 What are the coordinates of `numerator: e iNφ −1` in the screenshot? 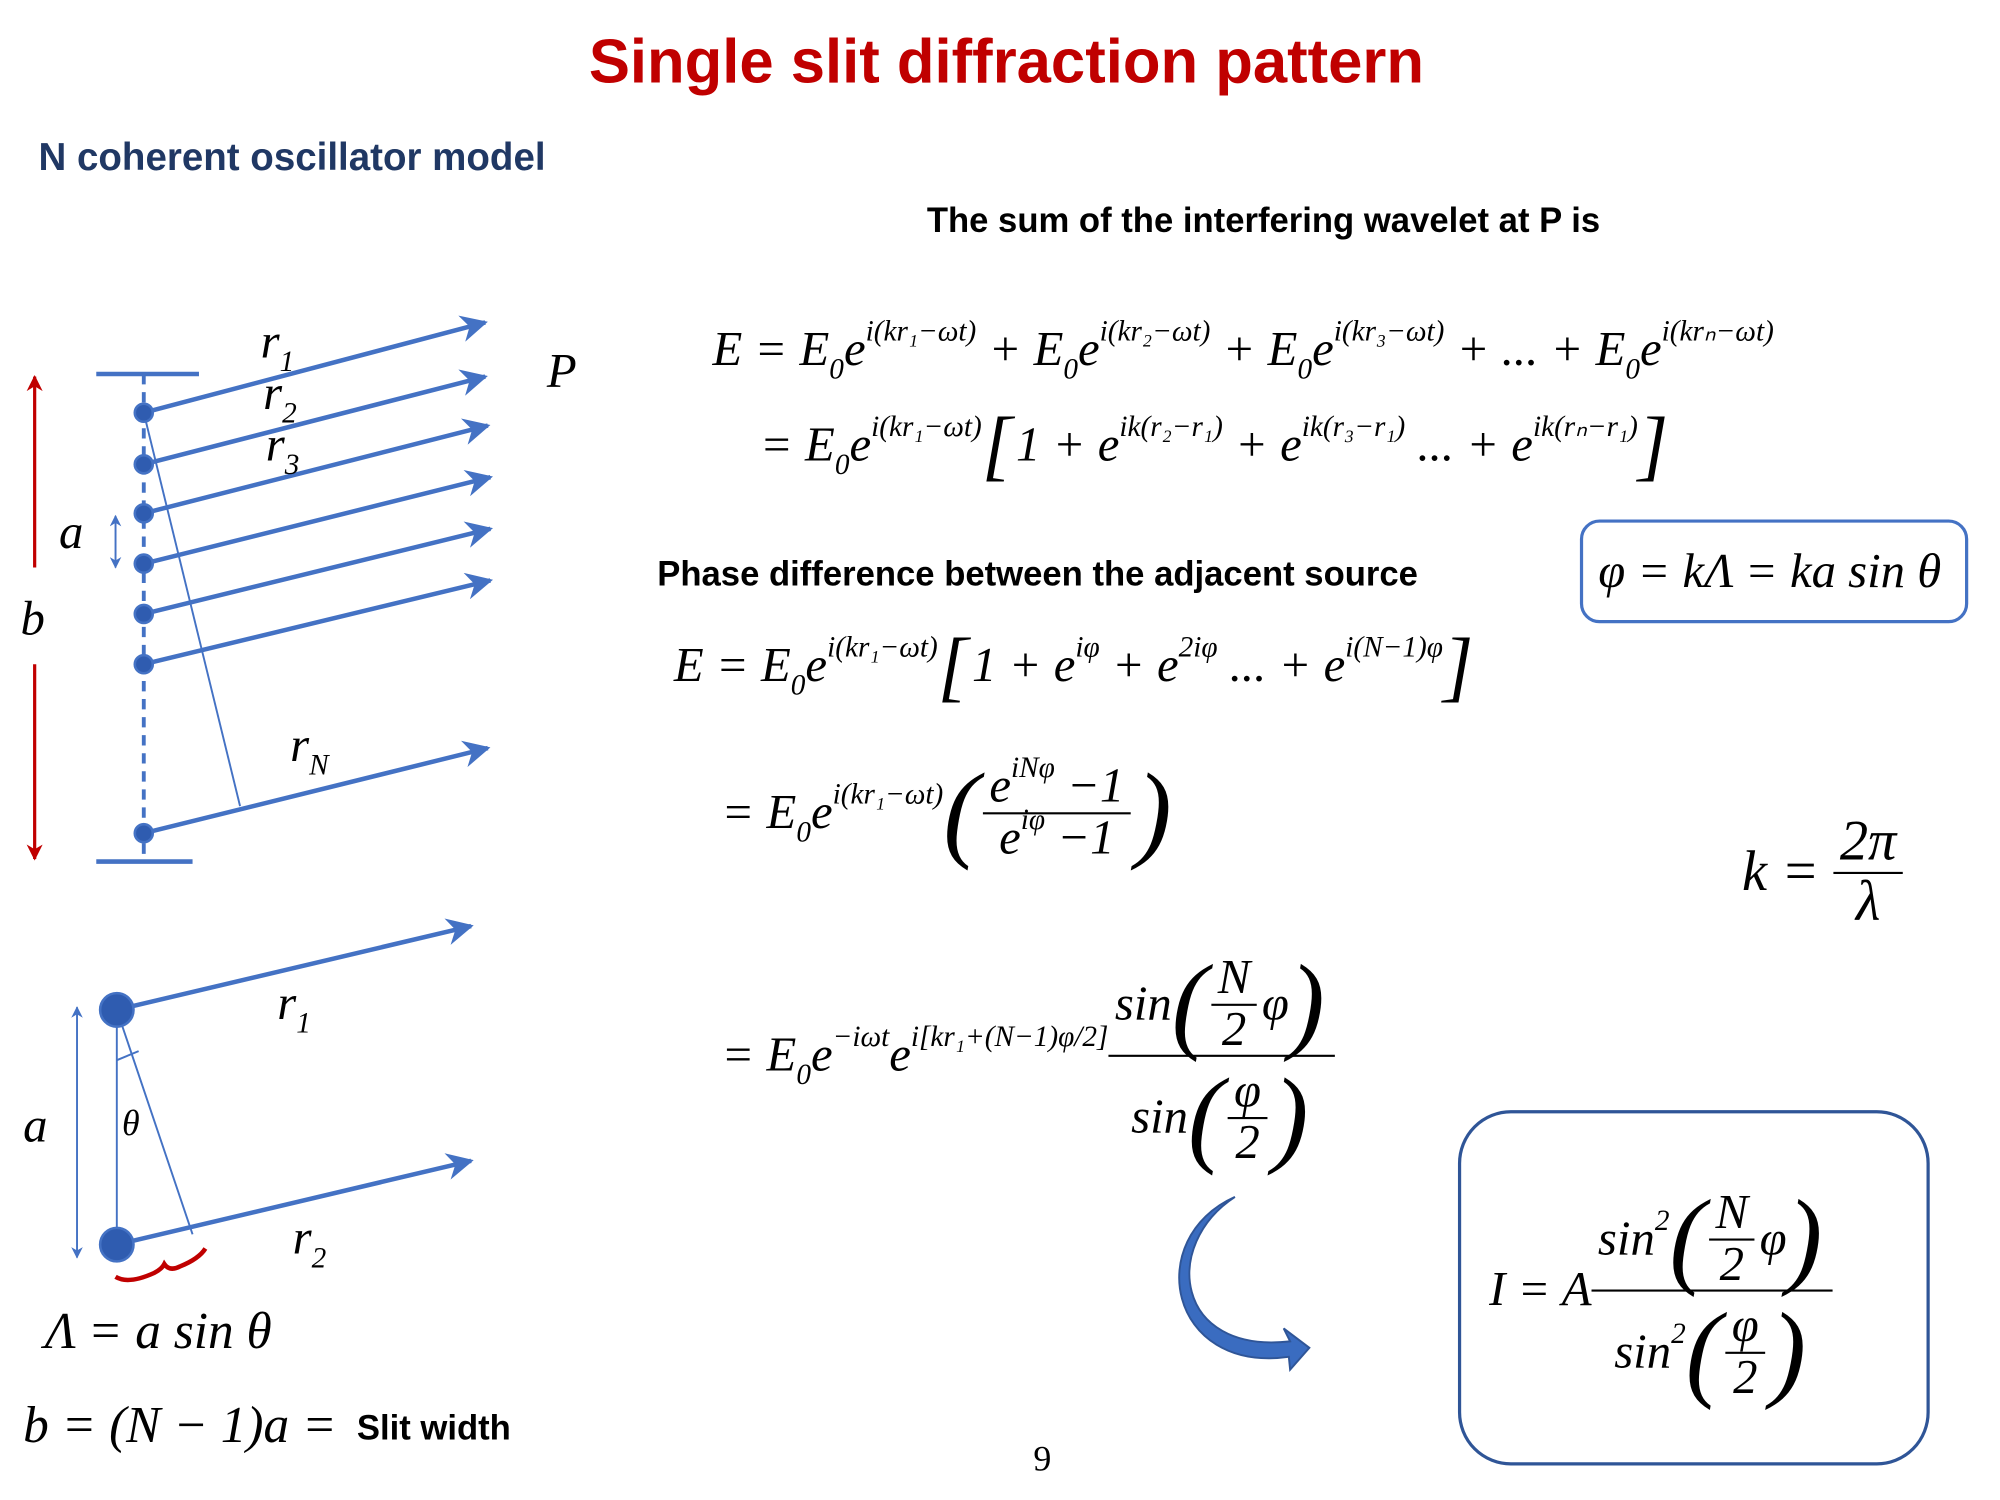 It's located at (1056, 782).